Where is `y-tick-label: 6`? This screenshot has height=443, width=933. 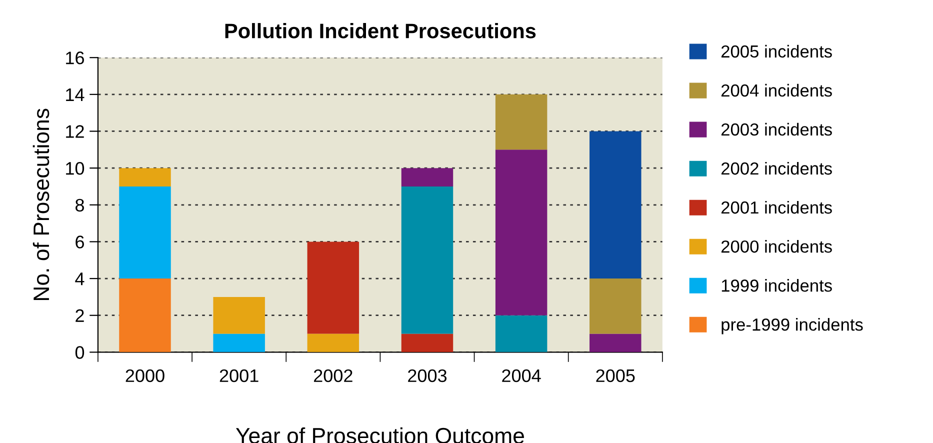 y-tick-label: 6 is located at coordinates (80, 242).